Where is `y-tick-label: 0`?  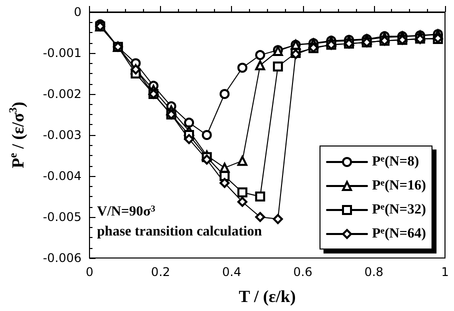
y-tick-label: 0 is located at coordinates (78, 12).